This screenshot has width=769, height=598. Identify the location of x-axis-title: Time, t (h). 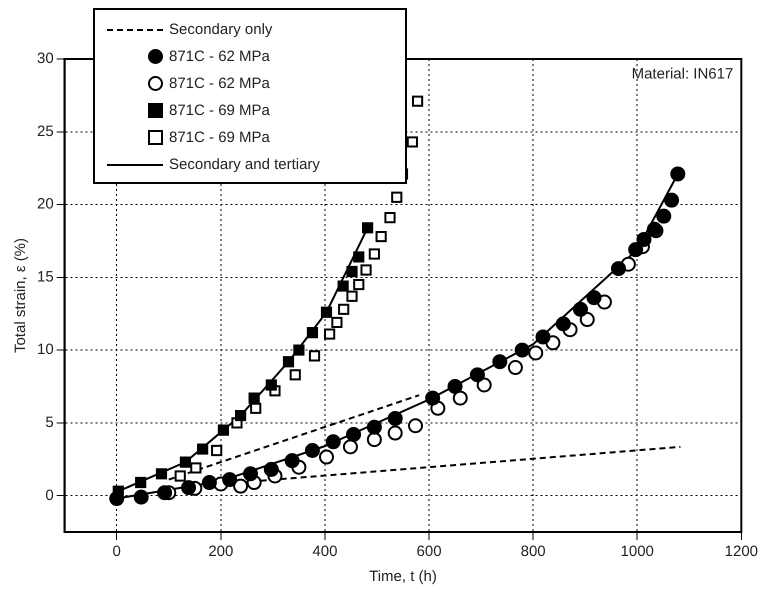
(403, 577).